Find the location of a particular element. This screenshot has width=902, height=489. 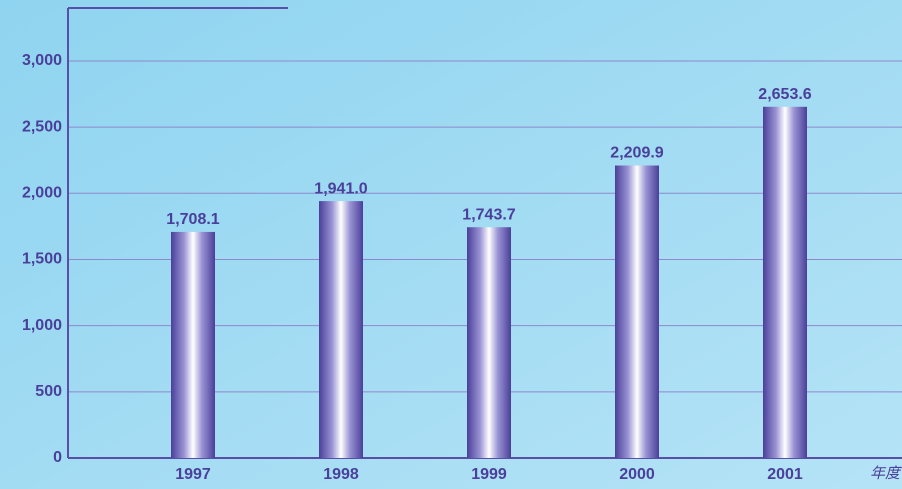

x-tick-label: 2001 is located at coordinates (785, 474).